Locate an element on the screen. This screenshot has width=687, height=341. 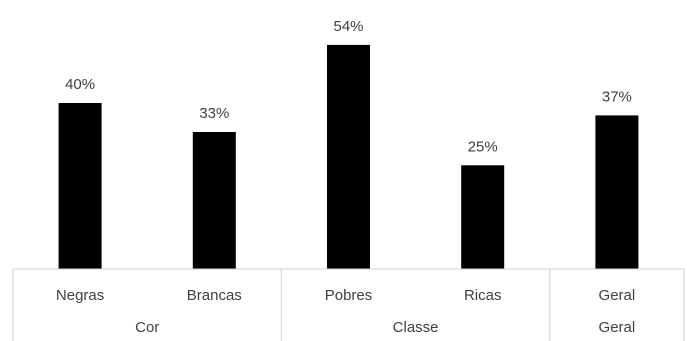
bar-geral is located at coordinates (617, 192).